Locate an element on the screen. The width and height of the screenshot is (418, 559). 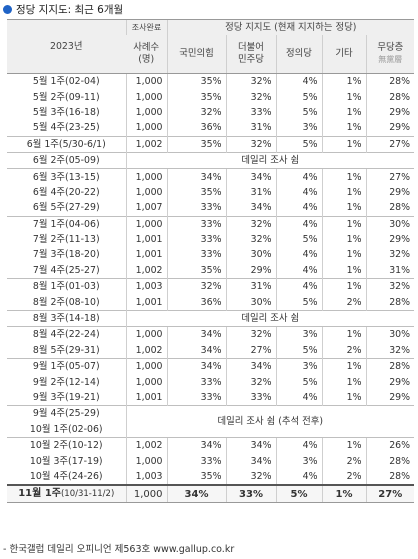
cell-ppp: 36% is located at coordinates (196, 302).